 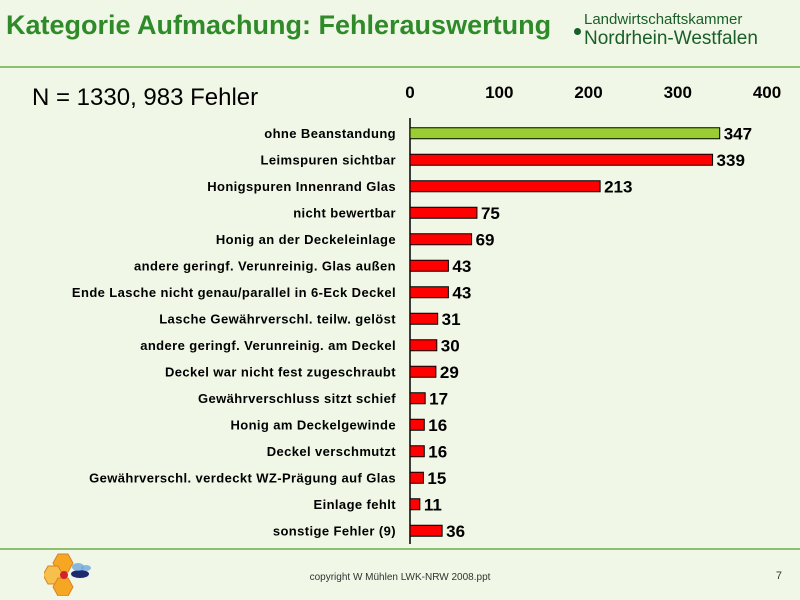 I want to click on logo-line-2: Nordrhein-Westfalen, so click(x=671, y=38).